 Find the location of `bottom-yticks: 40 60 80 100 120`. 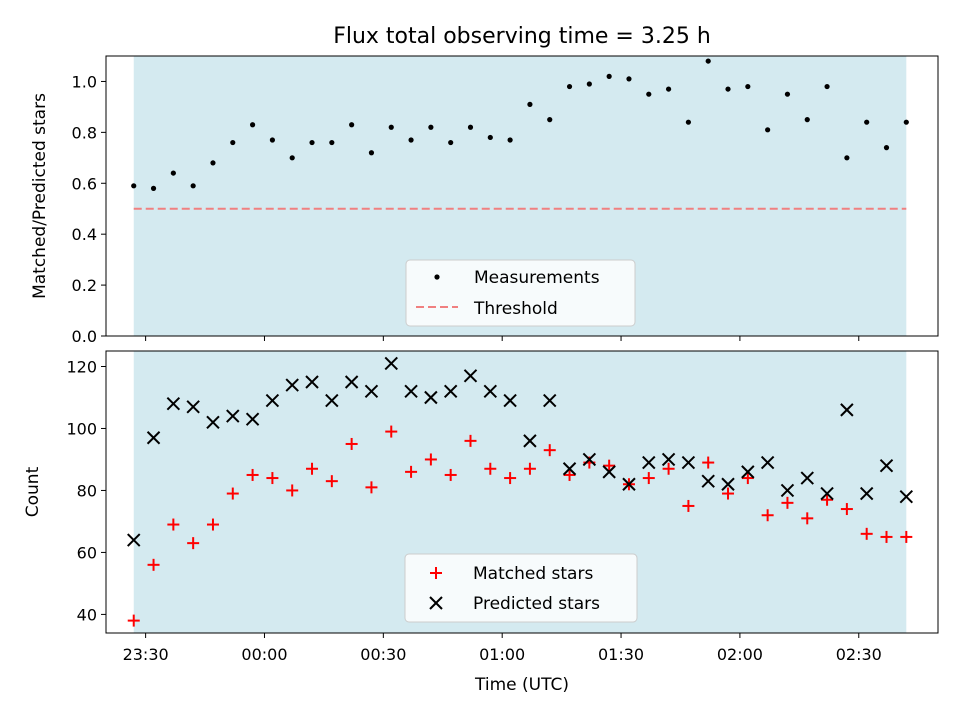

bottom-yticks: 40 60 80 100 120 is located at coordinates (86, 490).